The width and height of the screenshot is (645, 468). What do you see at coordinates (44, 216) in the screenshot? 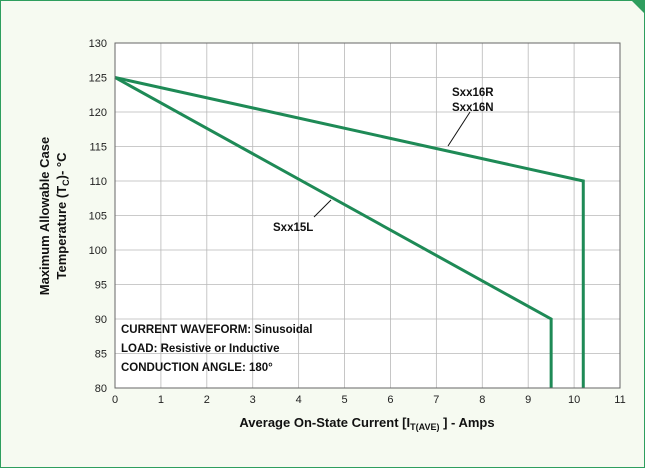
I see `y-axis-title-line1: Maximum Allowable Case` at bounding box center [44, 216].